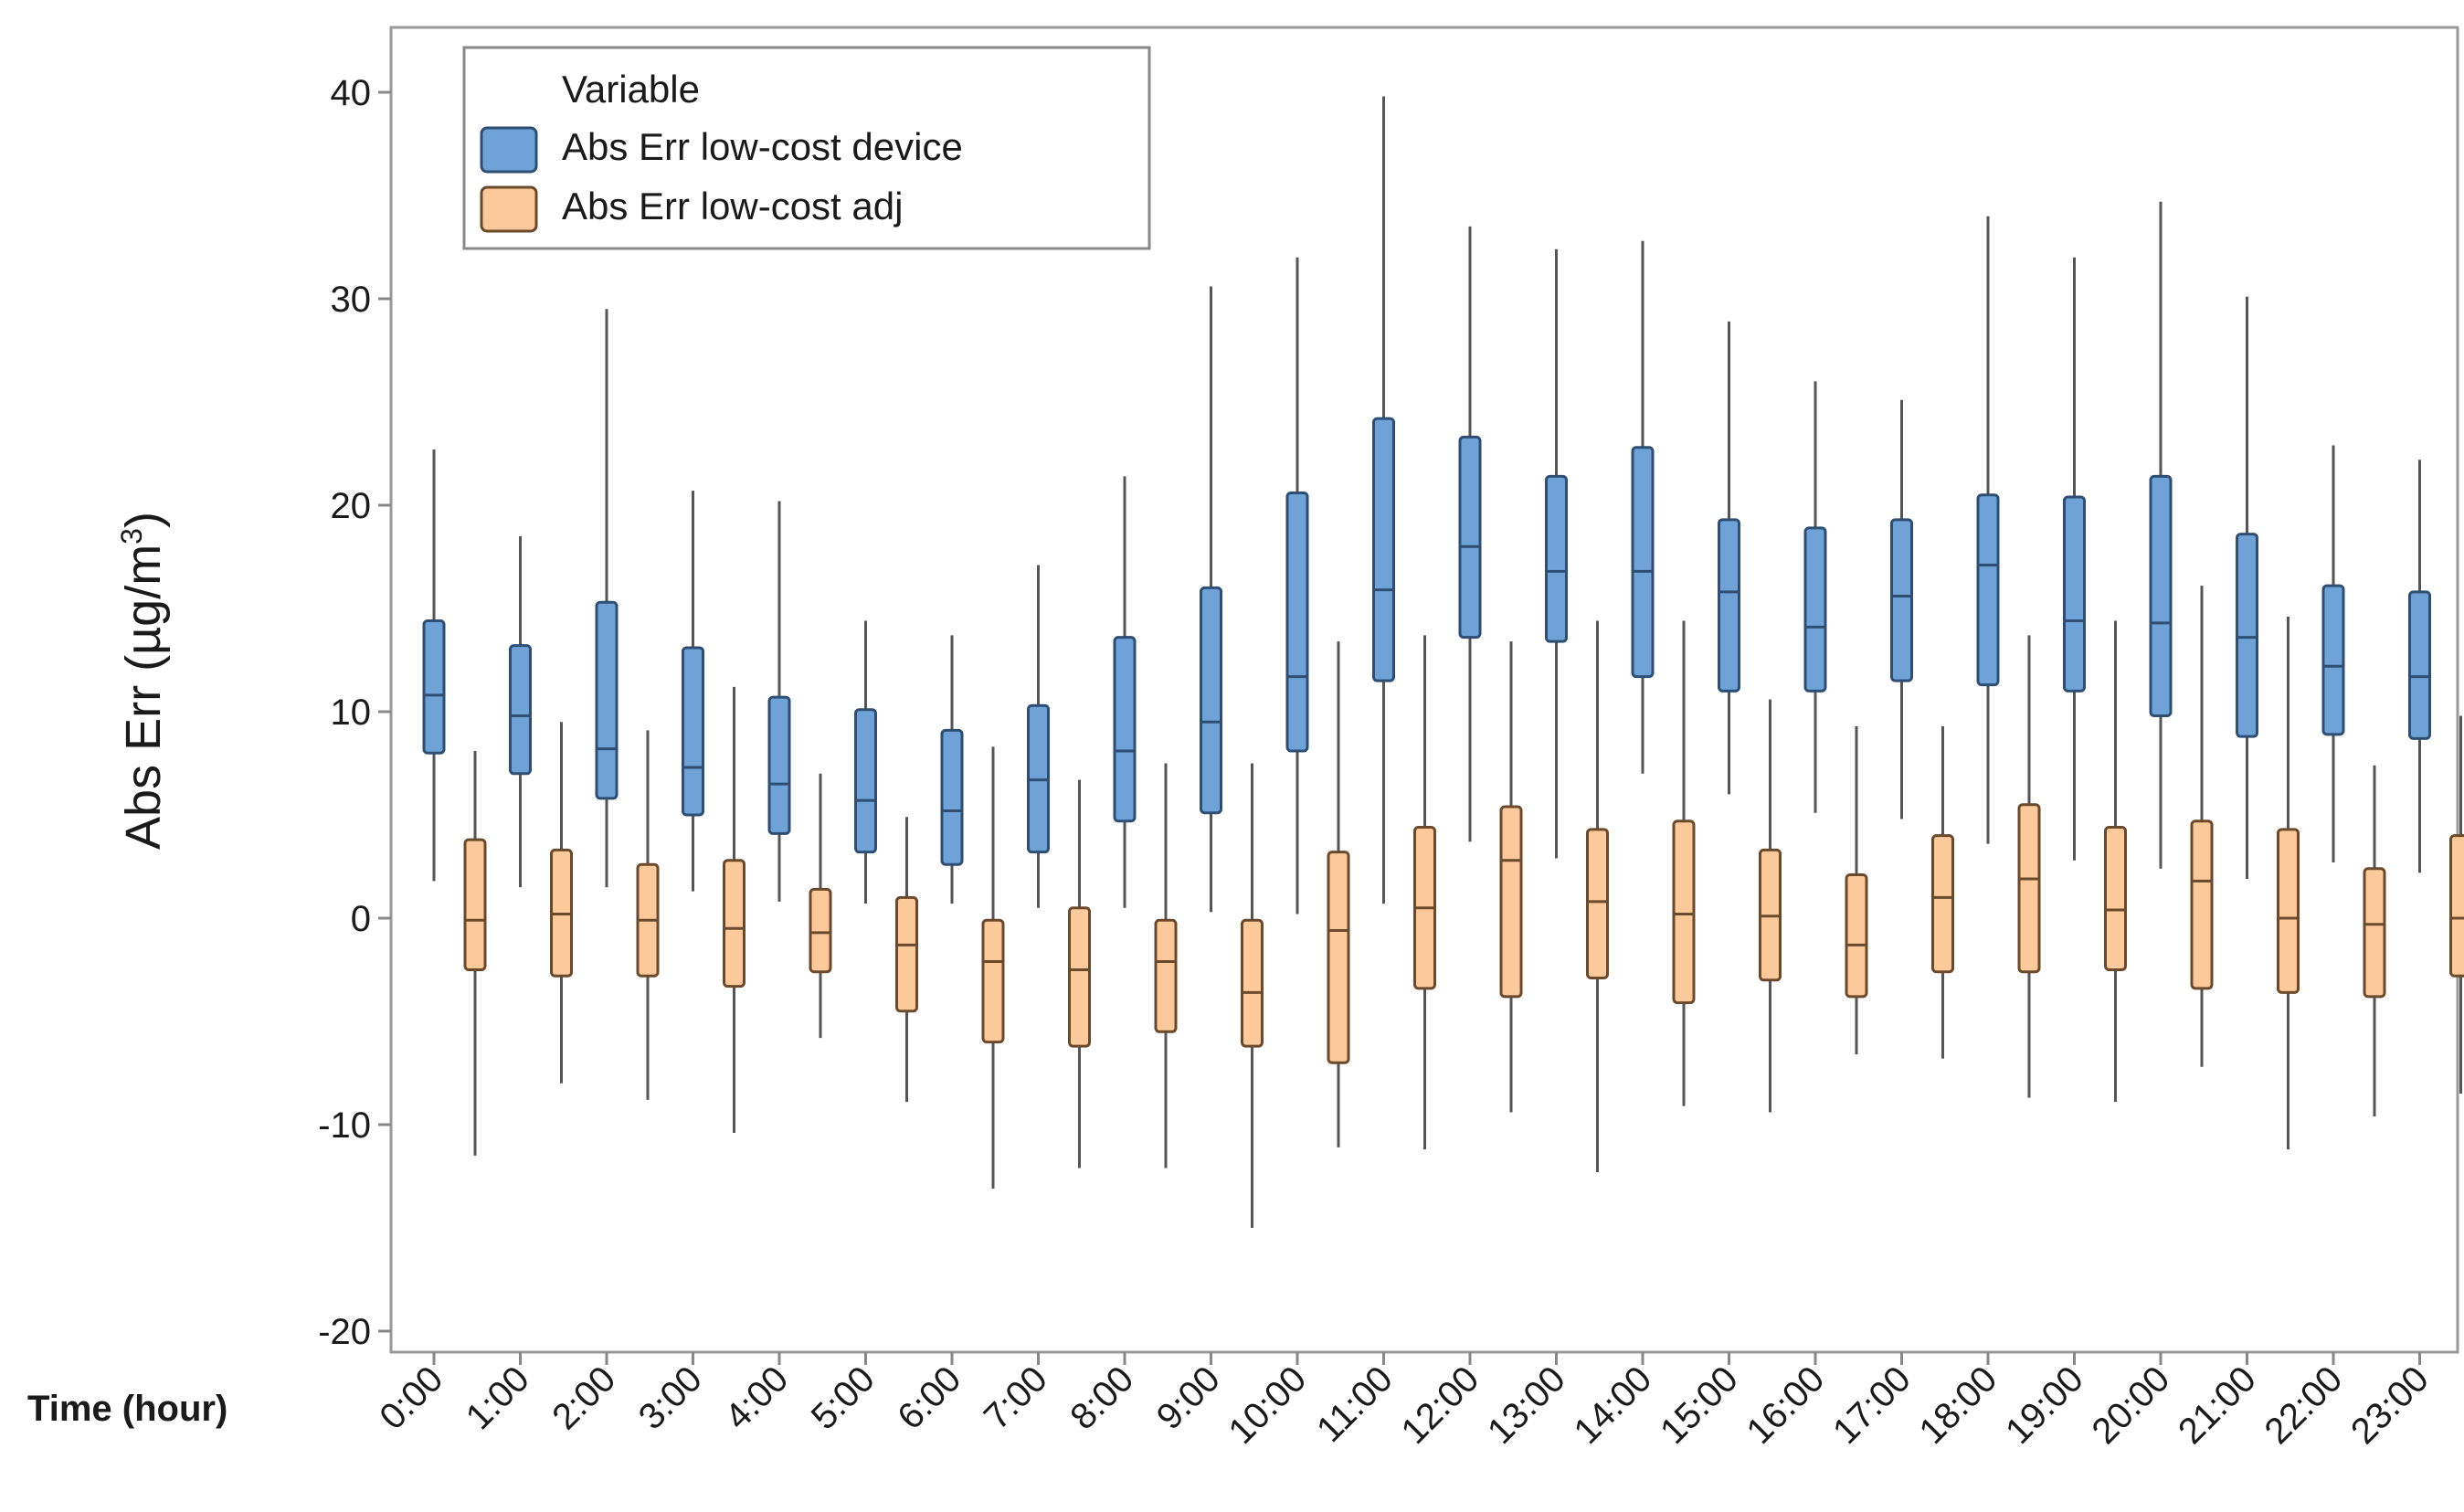 This screenshot has width=2464, height=1512. Describe the element at coordinates (1267, 1405) in the screenshot. I see `x-tick-label: 10:00` at that location.